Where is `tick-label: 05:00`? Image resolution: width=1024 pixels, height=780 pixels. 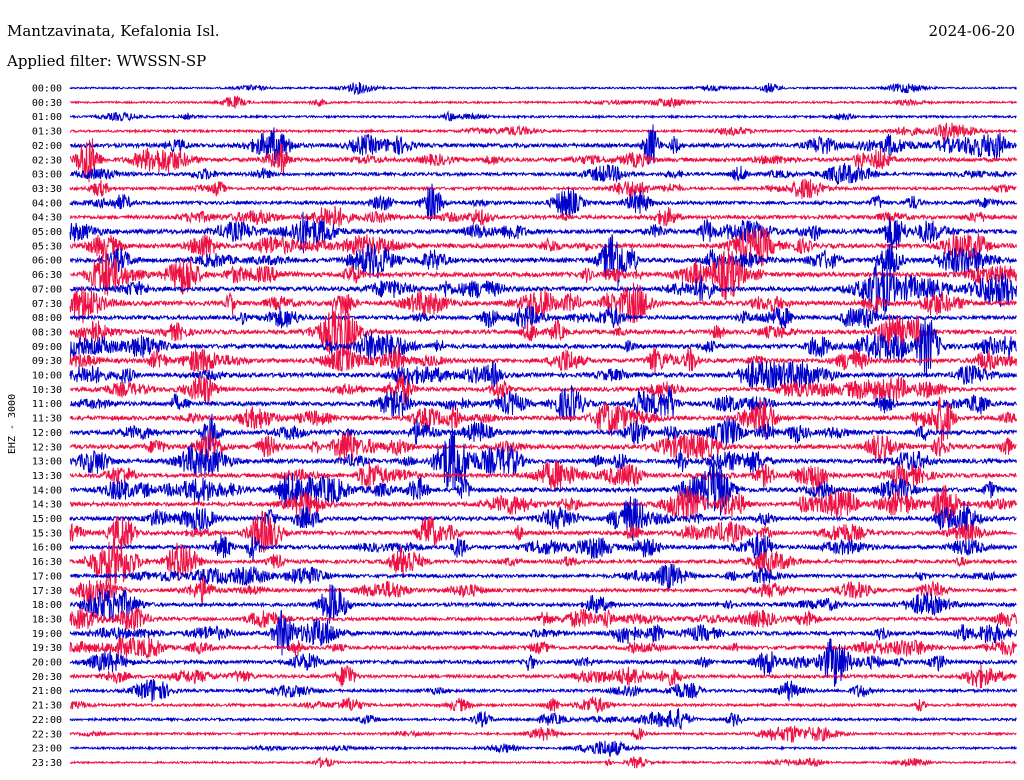 tick-label: 05:00 is located at coordinates (47, 232).